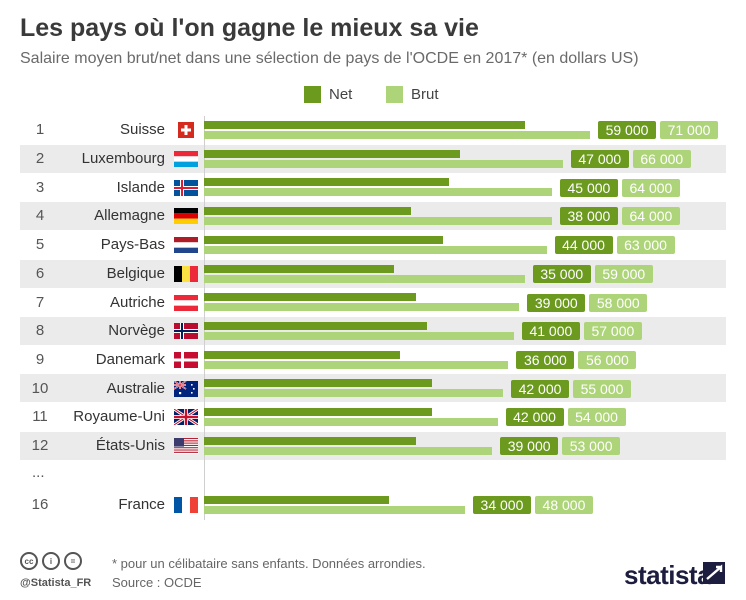 The width and height of the screenshot is (746, 600). I want to click on value-label-net: 39 000, so click(556, 302).